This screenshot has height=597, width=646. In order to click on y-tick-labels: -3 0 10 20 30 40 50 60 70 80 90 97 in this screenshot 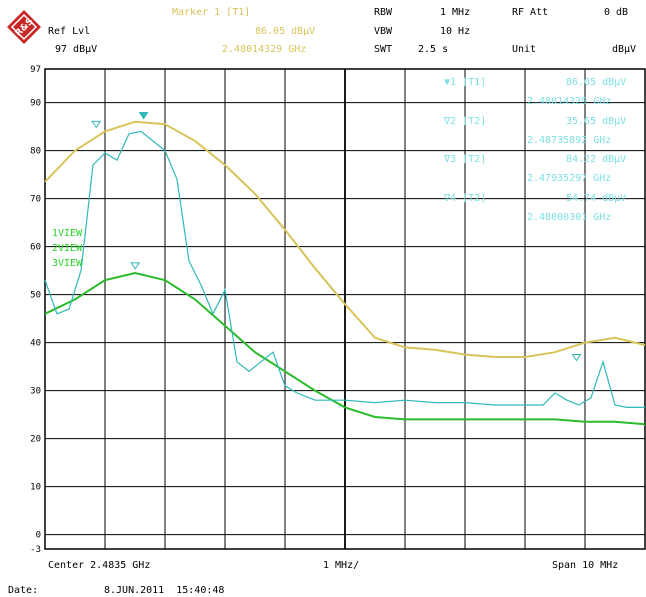, I will do `click(35, 310)`.